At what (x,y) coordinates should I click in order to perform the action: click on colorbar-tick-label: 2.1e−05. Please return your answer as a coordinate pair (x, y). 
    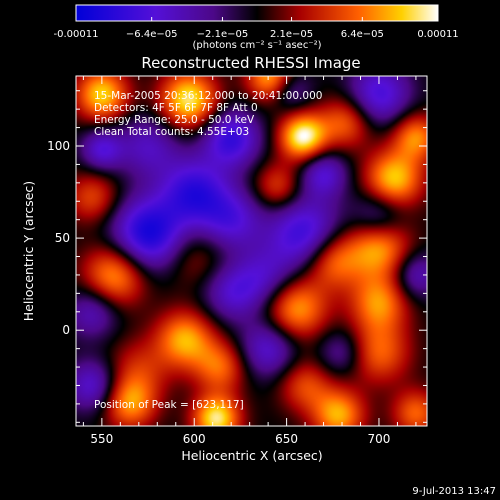
    Looking at the image, I should click on (291, 34).